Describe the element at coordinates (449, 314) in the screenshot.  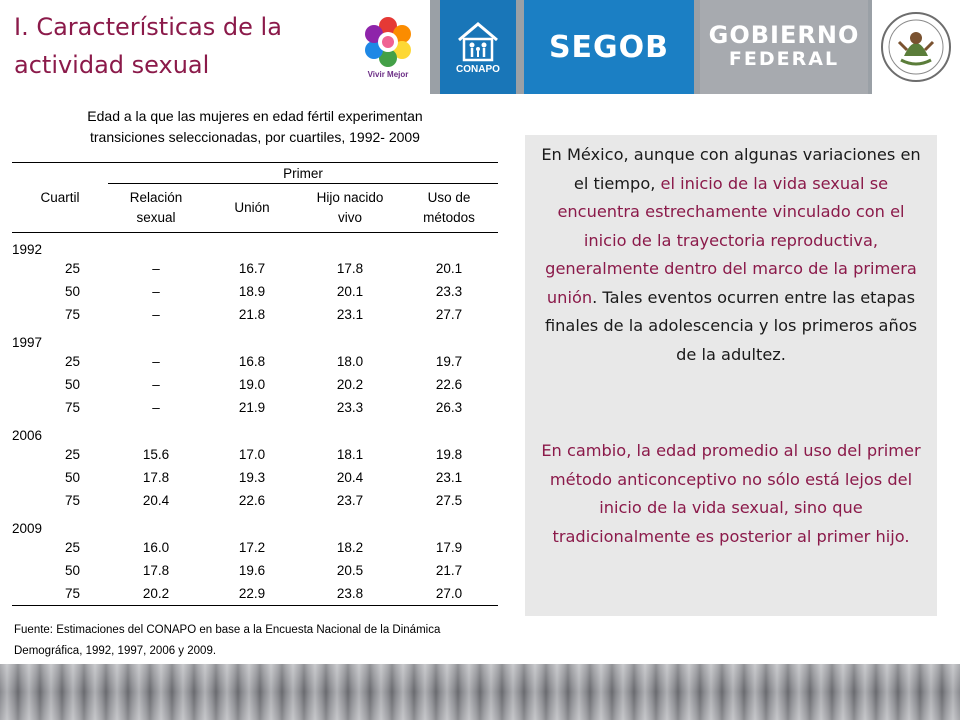
I see `cell-metodos: 27.7` at that location.